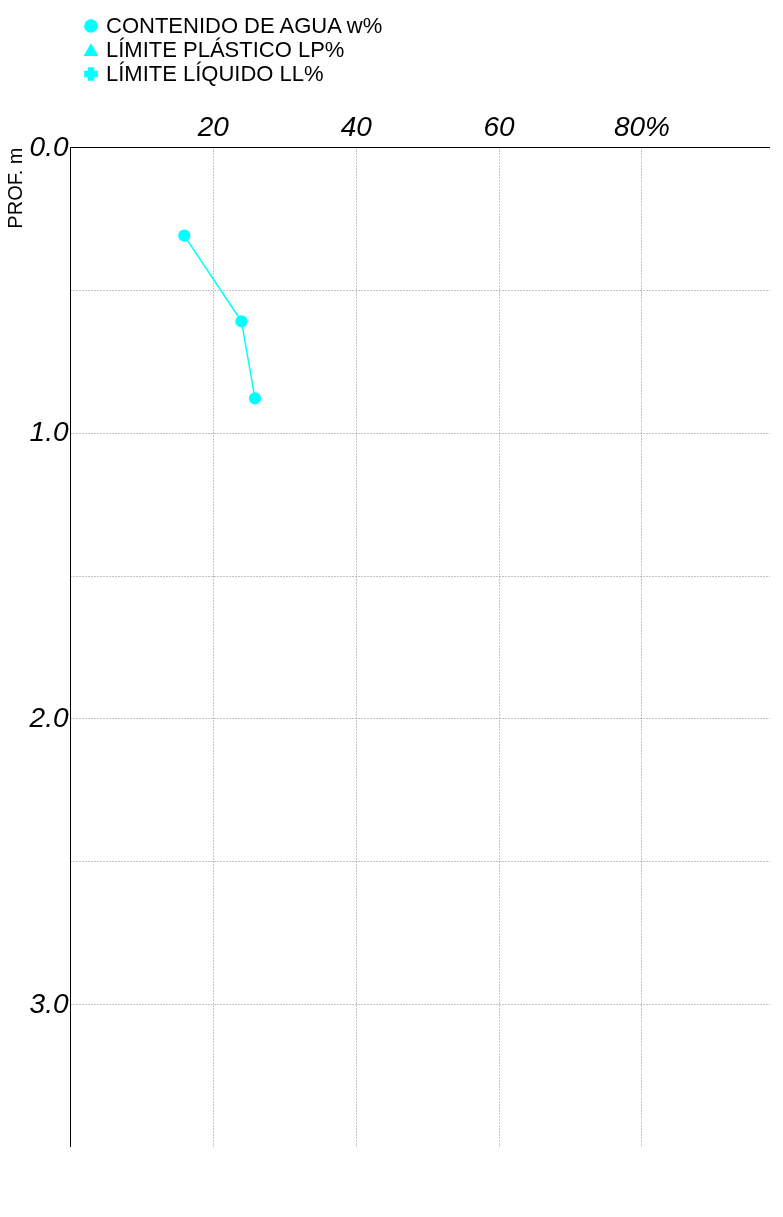  Describe the element at coordinates (49, 1003) in the screenshot. I see `y-tick-label: 3.0` at that location.